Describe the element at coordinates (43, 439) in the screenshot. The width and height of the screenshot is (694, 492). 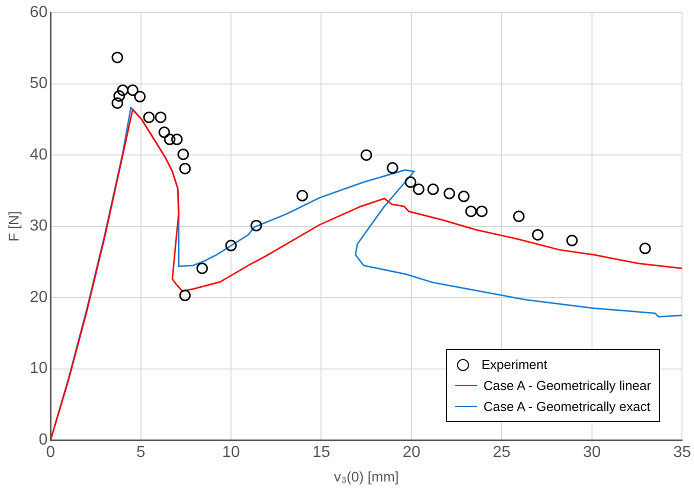
I see `y-tick-label: 0` at that location.